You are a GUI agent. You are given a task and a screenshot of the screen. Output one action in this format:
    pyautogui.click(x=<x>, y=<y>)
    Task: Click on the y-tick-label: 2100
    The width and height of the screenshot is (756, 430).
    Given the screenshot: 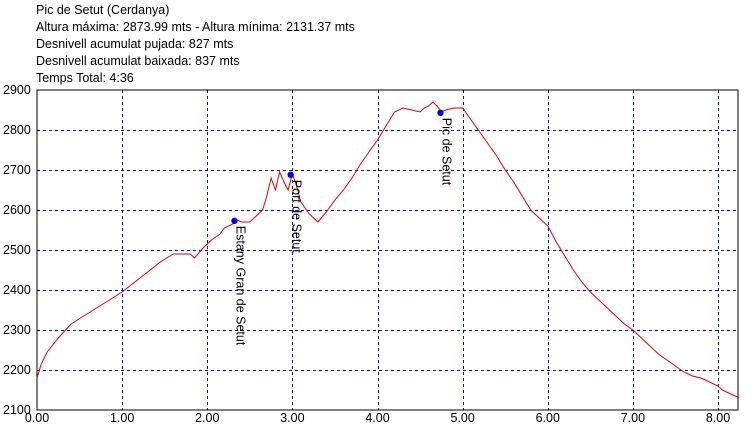 What is the action you would take?
    pyautogui.click(x=17, y=410)
    